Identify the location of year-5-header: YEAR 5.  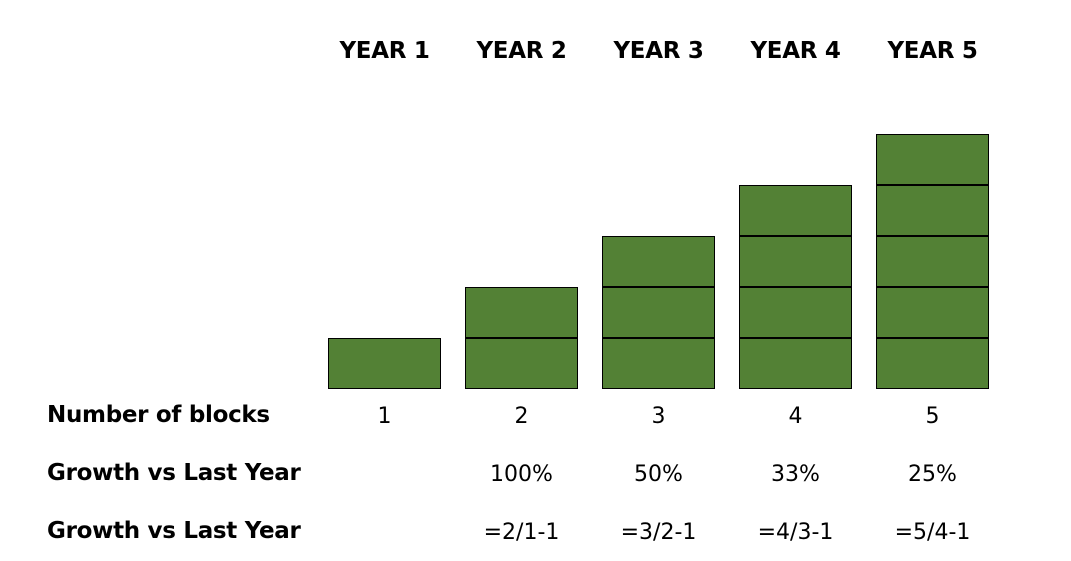
(932, 51).